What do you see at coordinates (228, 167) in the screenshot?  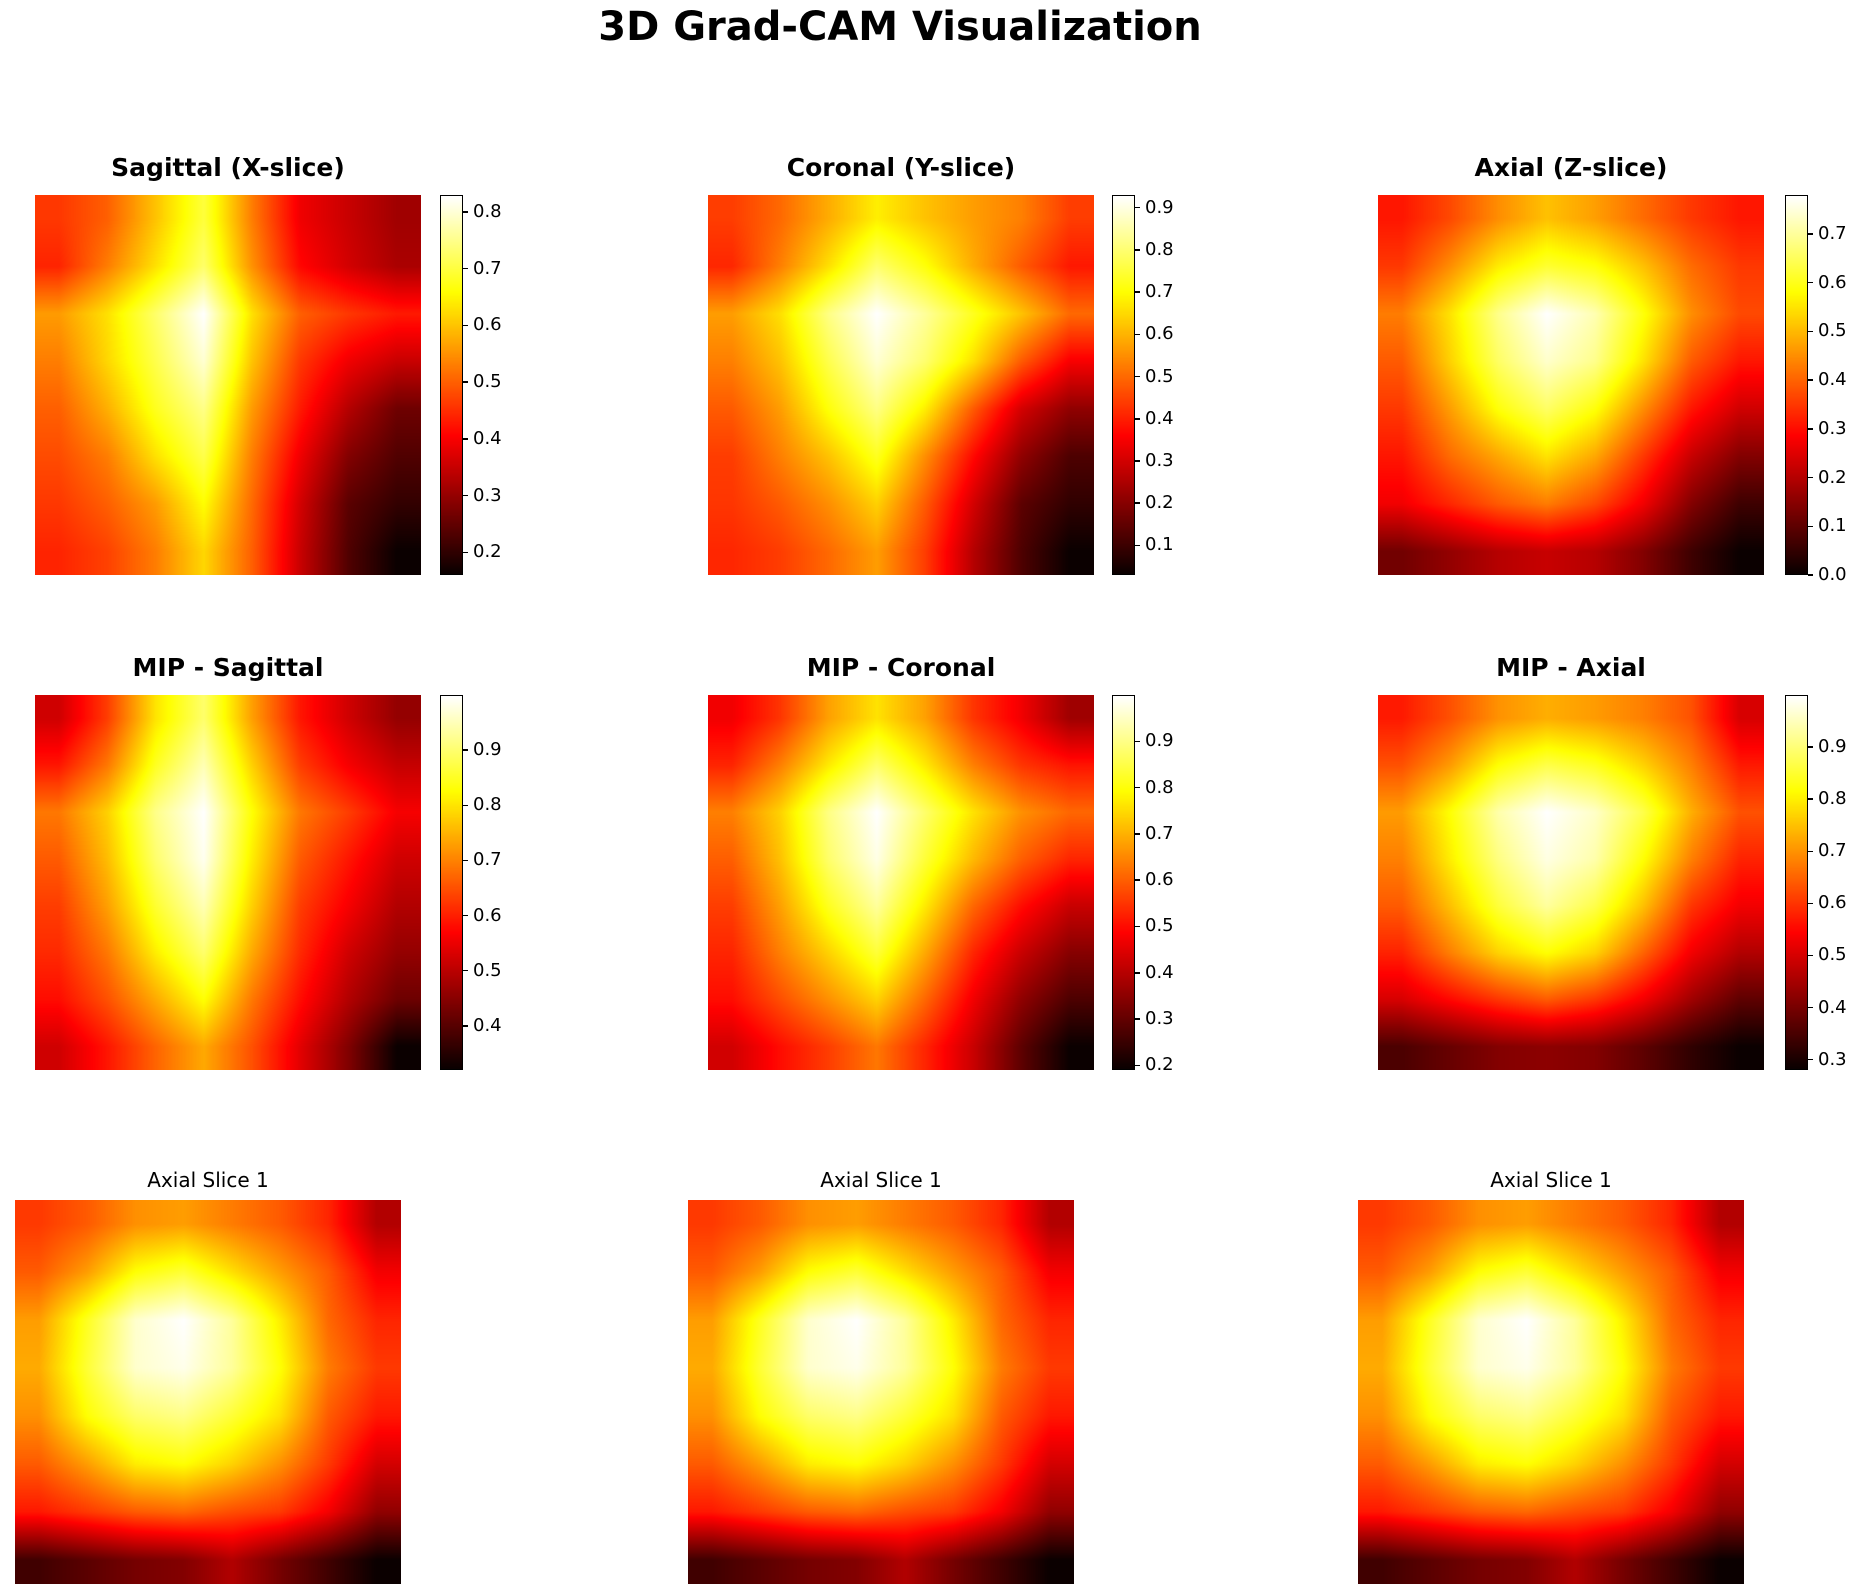 I see `subplot-title: Sagittal (X-slice)` at bounding box center [228, 167].